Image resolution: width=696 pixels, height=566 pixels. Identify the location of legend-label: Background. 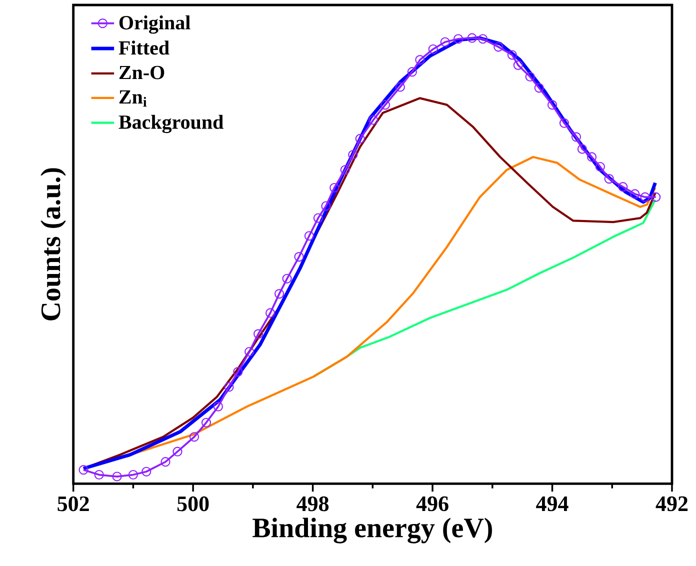
(171, 124).